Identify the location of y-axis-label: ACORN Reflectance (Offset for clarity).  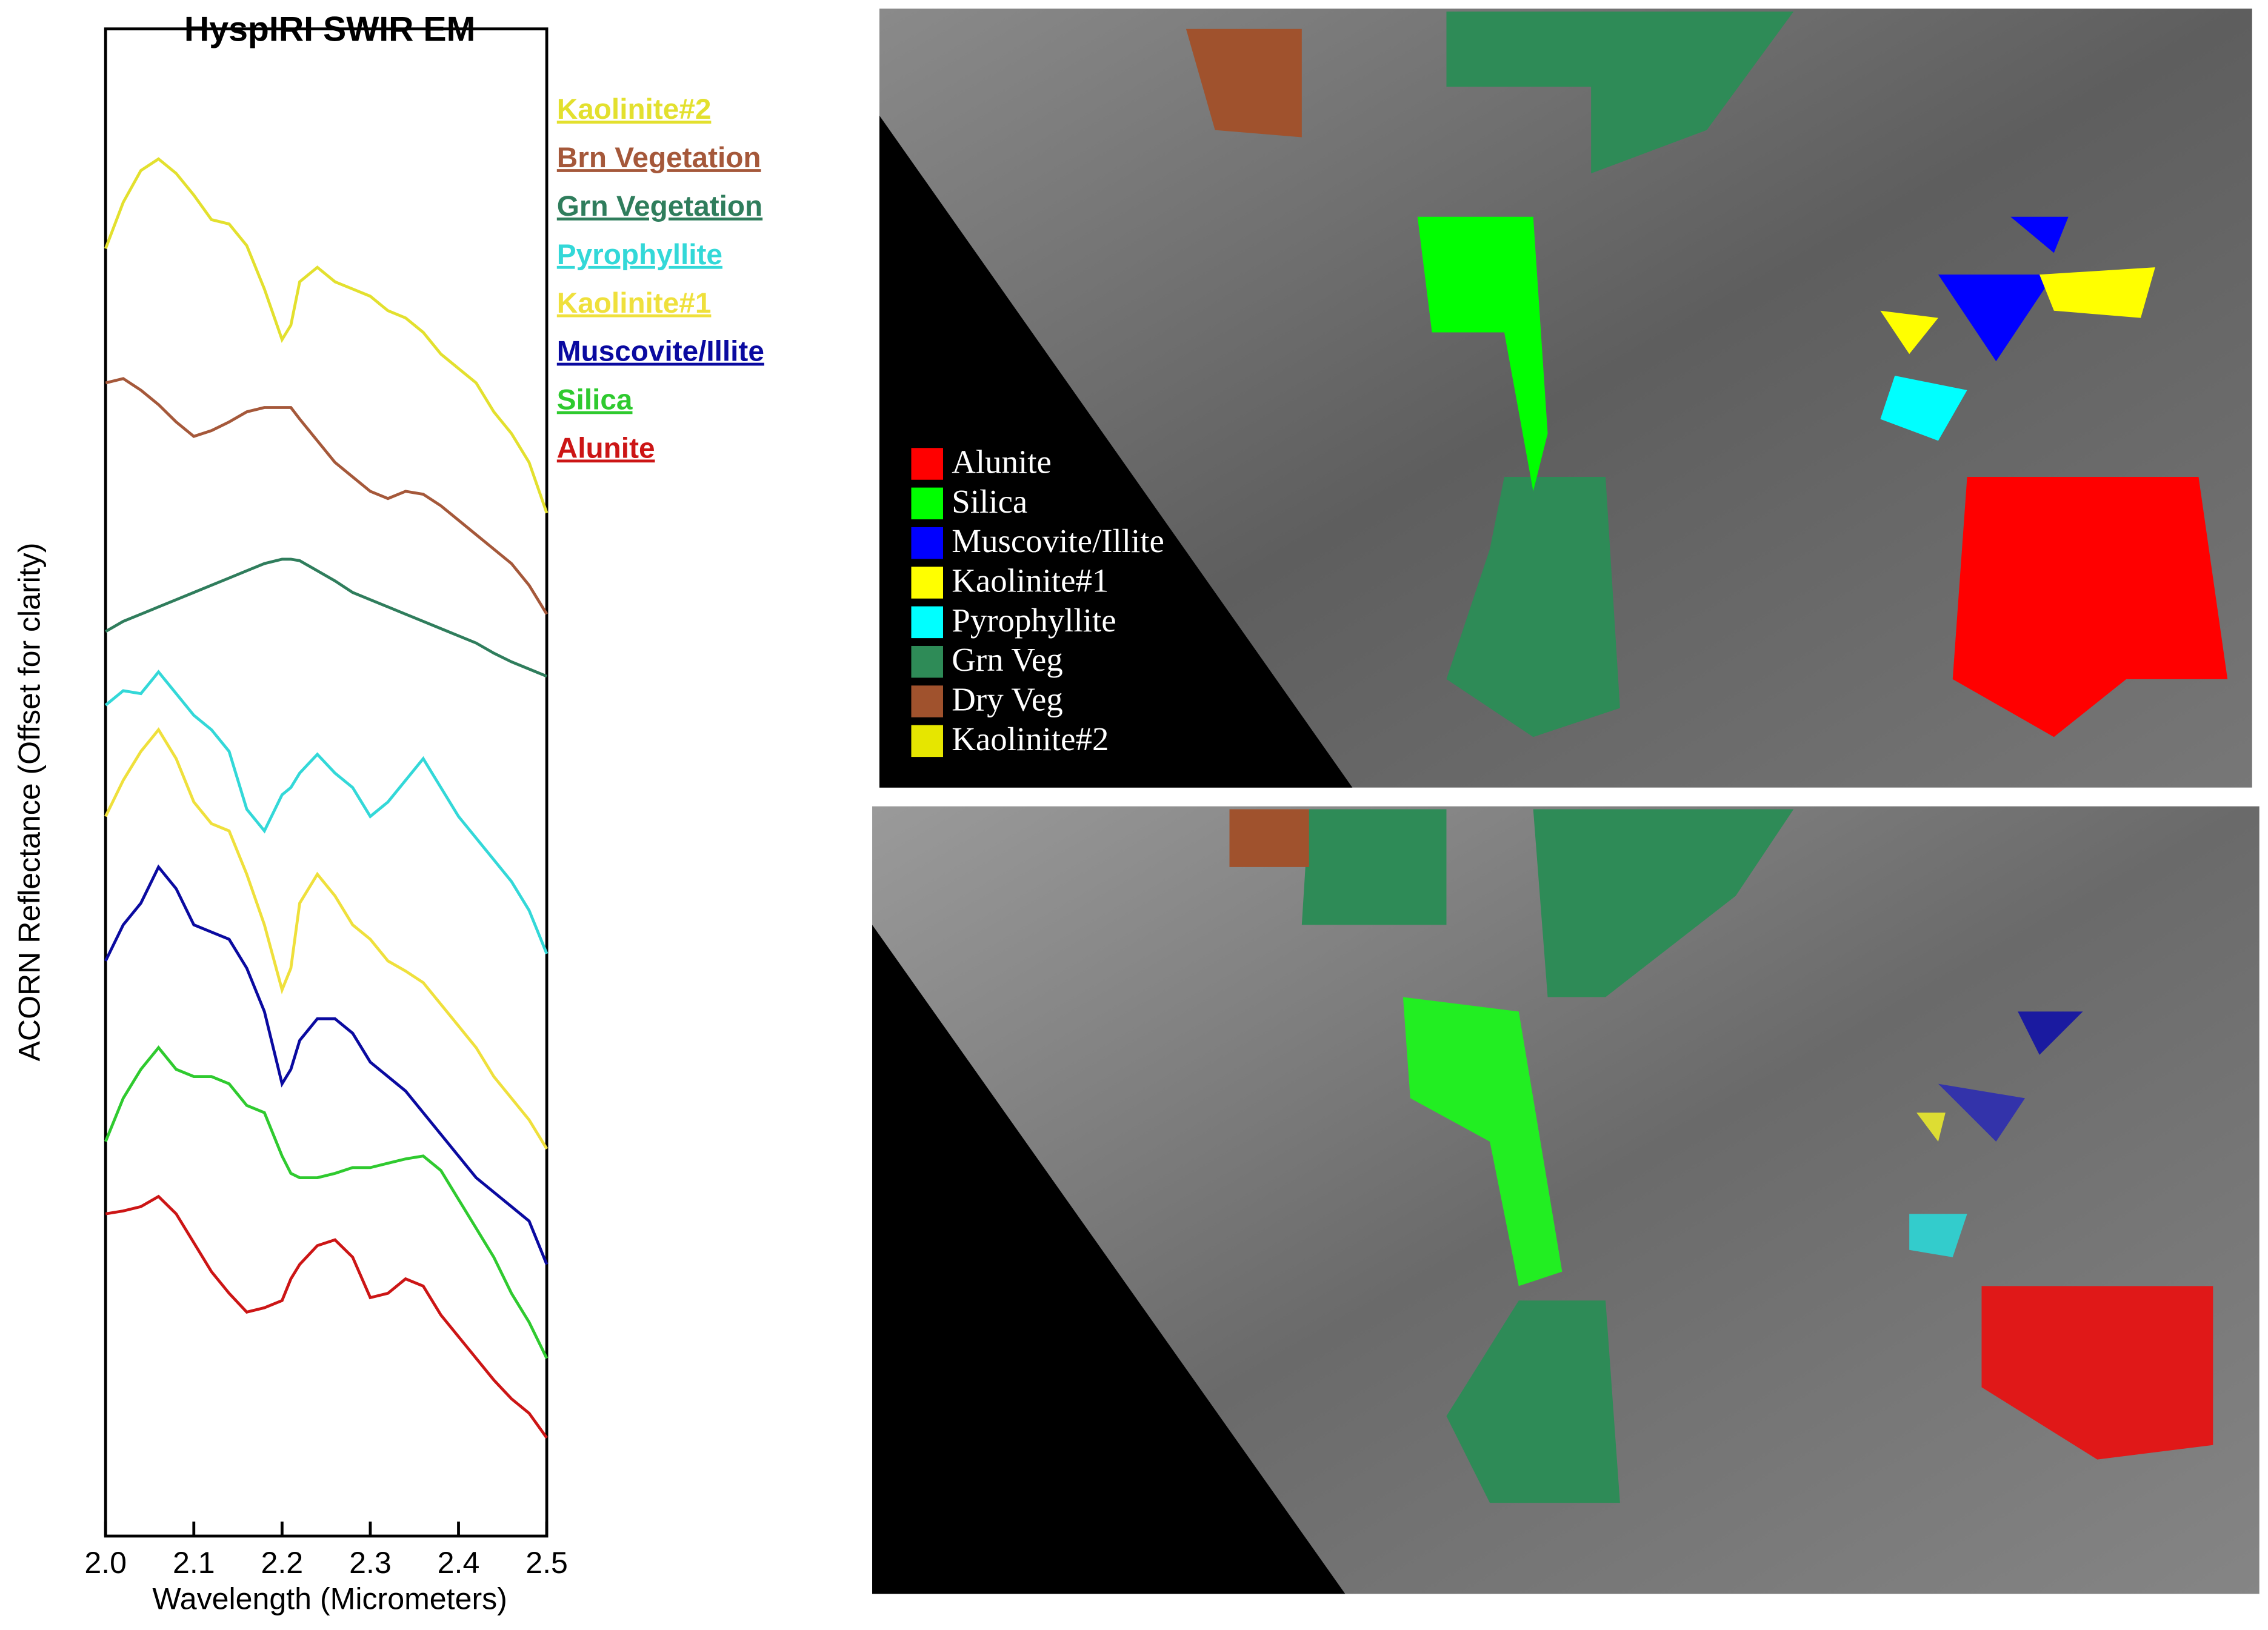
(30, 802).